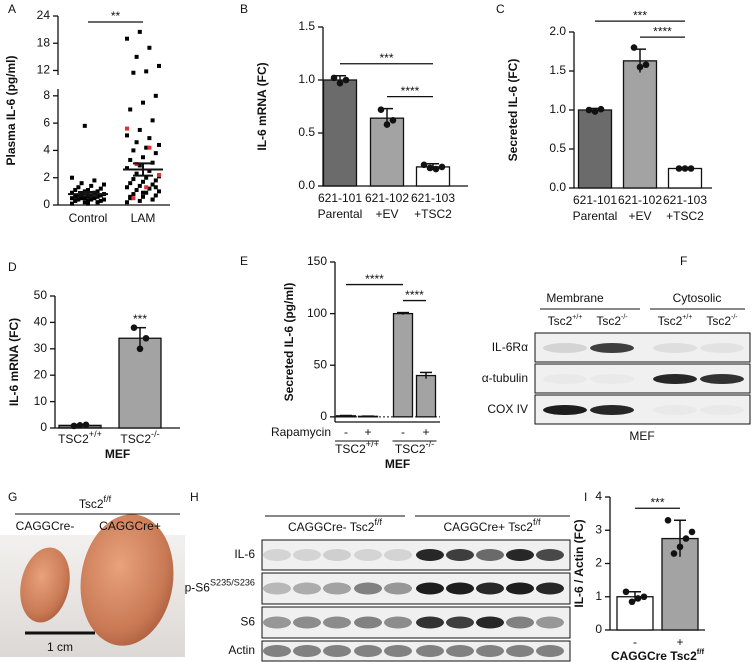  Describe the element at coordinates (317, 313) in the screenshot. I see `y-tick-label: 100` at that location.